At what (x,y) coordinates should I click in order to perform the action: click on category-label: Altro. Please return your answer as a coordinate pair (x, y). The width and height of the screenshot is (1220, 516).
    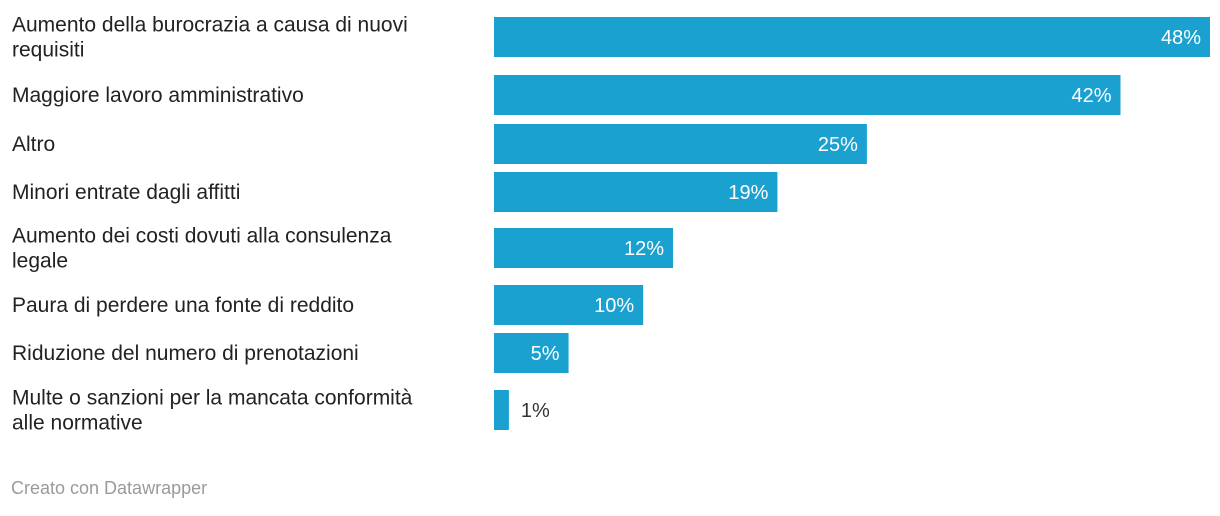
    Looking at the image, I should click on (33, 144).